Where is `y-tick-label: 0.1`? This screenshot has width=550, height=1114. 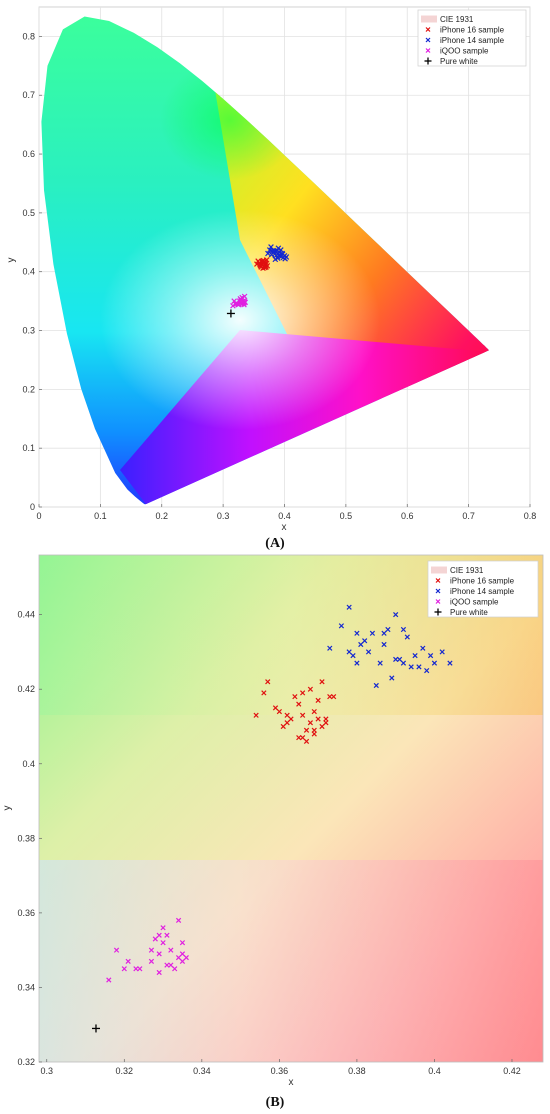
y-tick-label: 0.1 is located at coordinates (28, 448).